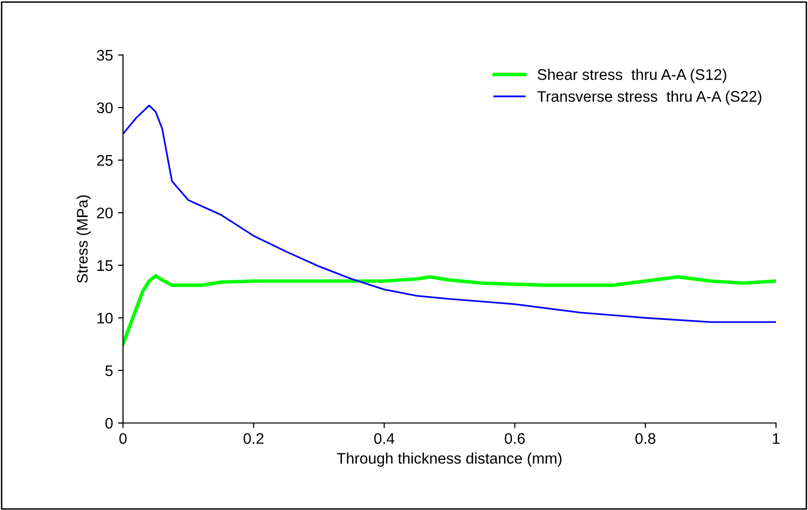  I want to click on x-tick-label: 1, so click(776, 438).